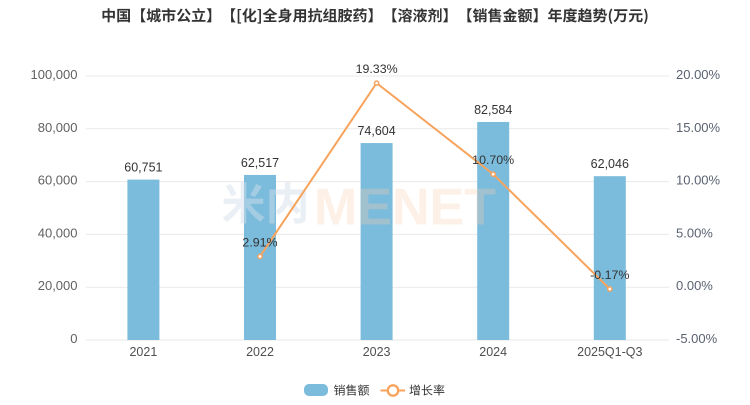 The image size is (750, 405). Describe the element at coordinates (694, 232) in the screenshot. I see `svg-text: 5.00%` at that location.